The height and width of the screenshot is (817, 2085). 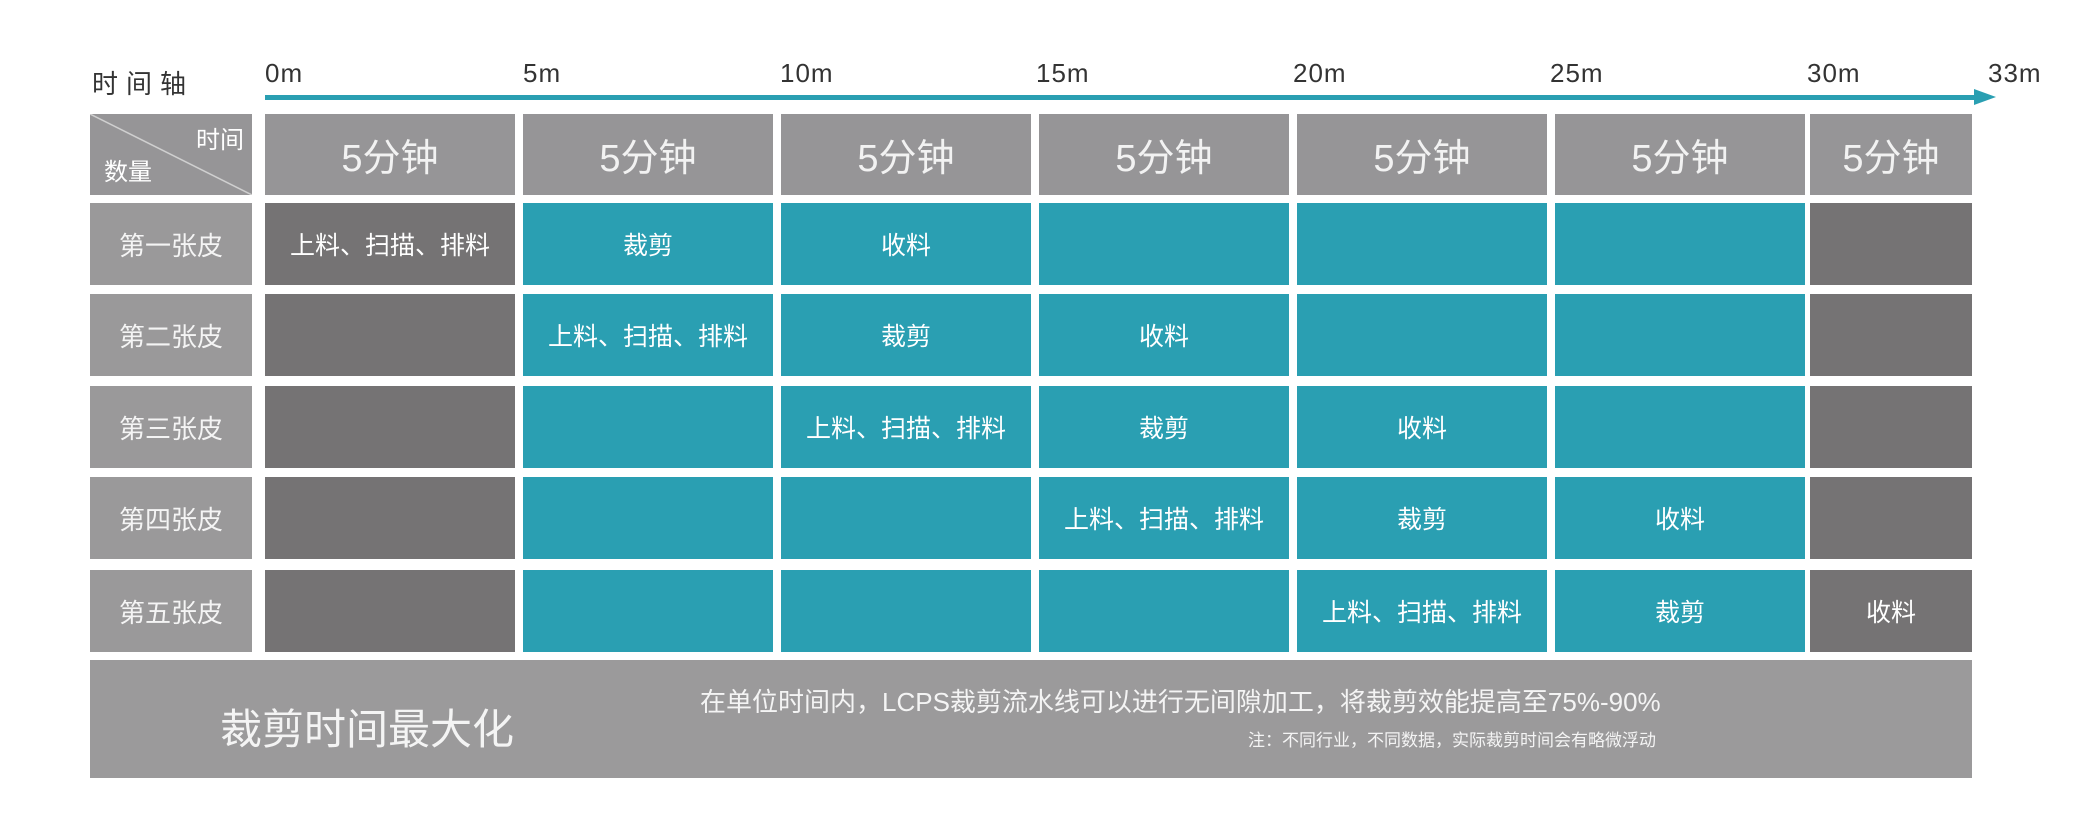 I want to click on diagonal-divider, so click(x=171, y=154).